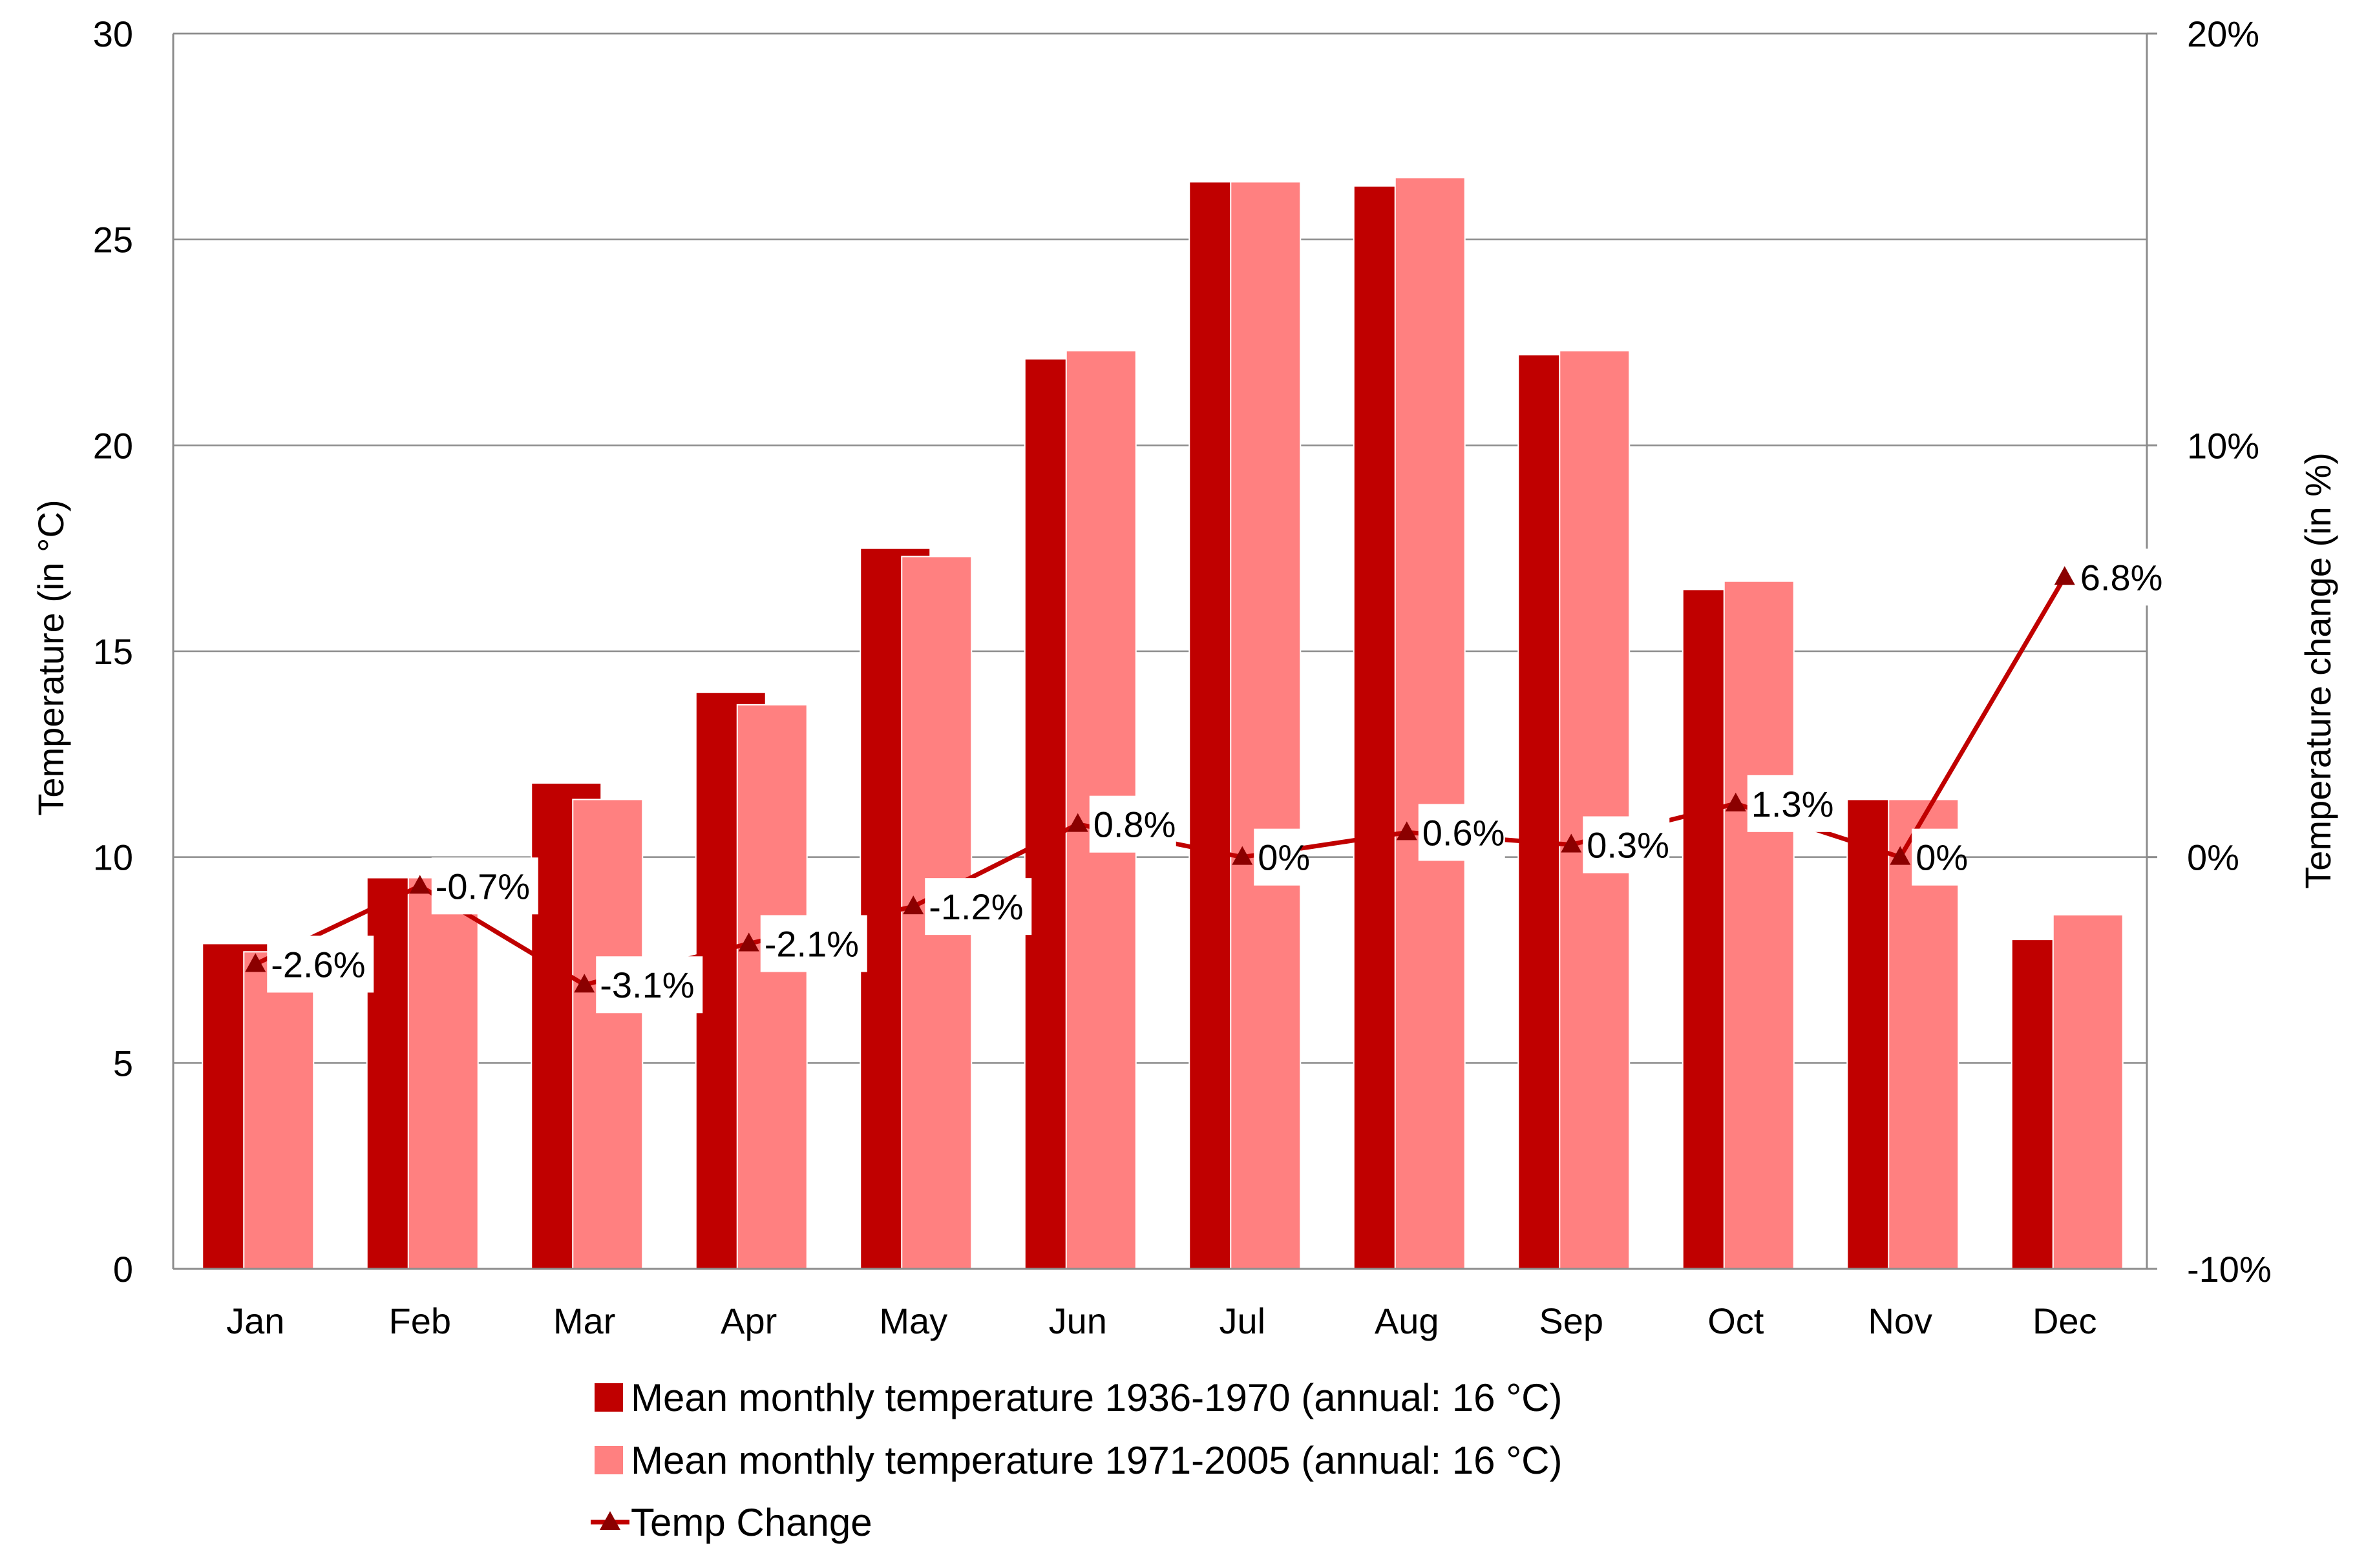 The height and width of the screenshot is (1568, 2355). Describe the element at coordinates (113, 240) in the screenshot. I see `y-tick-label: 25` at that location.